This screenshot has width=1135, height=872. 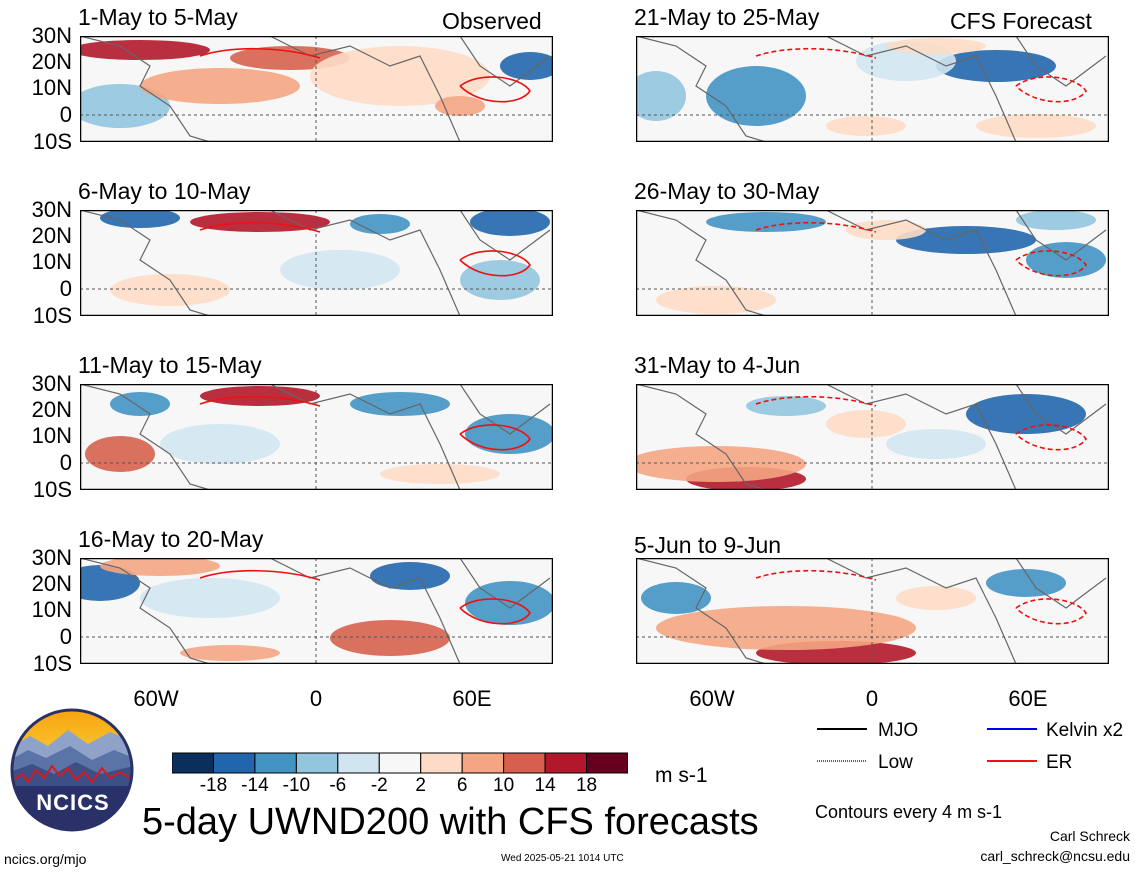 What do you see at coordinates (338, 785) in the screenshot?
I see `colorbar-tick-label: -6` at bounding box center [338, 785].